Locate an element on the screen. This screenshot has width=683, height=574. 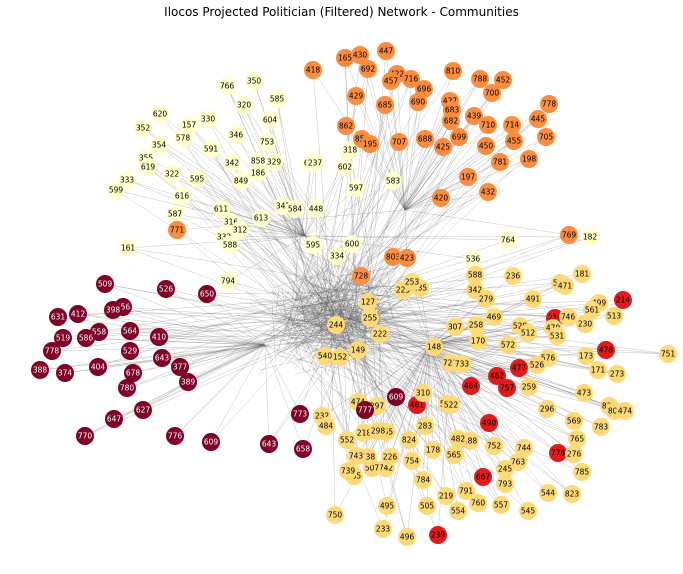
node-label: 432 is located at coordinates (488, 192).